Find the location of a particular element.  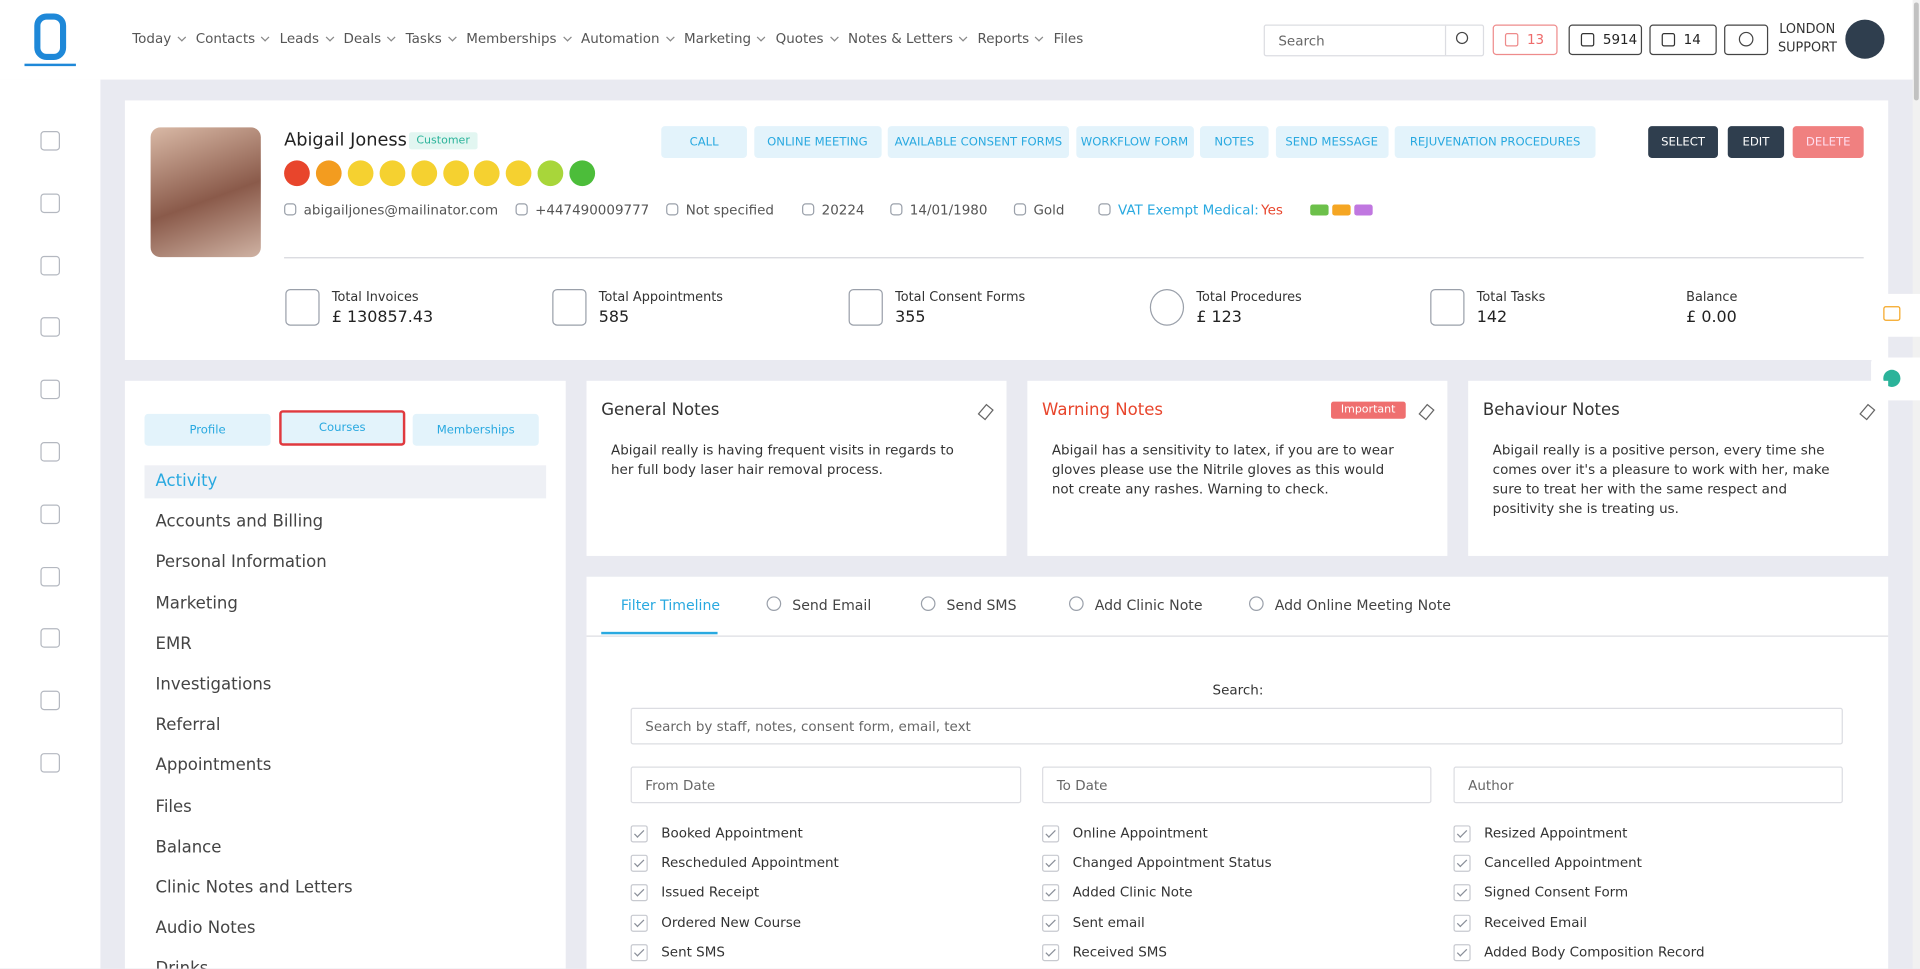

author-input: Author is located at coordinates (1648, 785).